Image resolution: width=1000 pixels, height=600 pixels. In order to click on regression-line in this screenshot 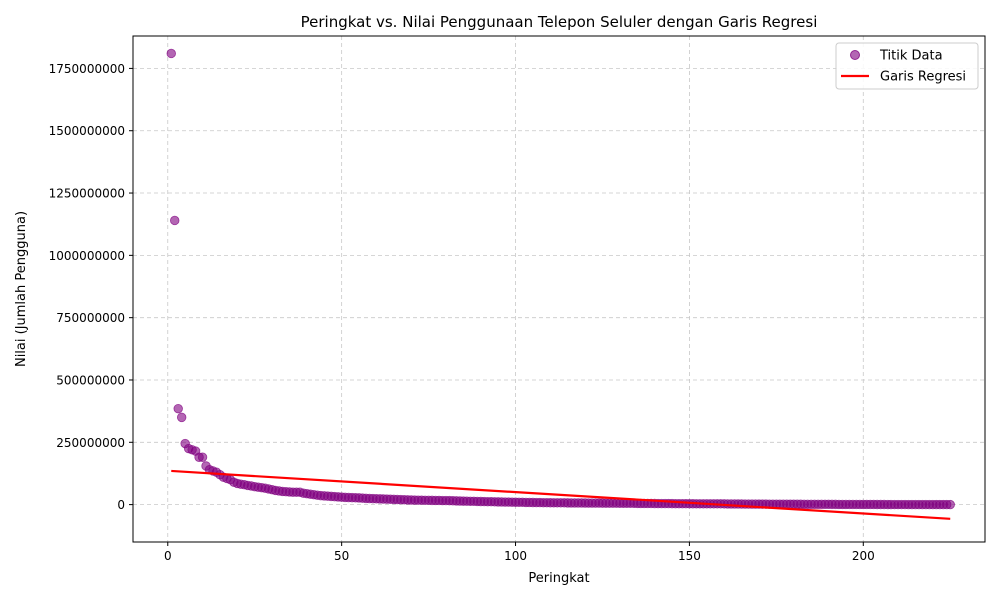, I will do `click(561, 494)`.